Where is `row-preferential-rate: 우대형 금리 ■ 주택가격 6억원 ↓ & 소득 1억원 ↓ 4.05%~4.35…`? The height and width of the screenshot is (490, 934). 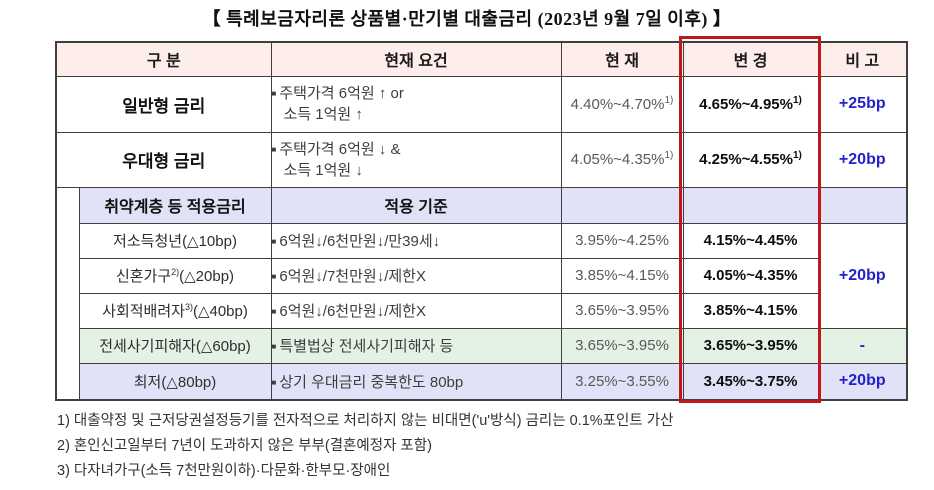 row-preferential-rate: 우대형 금리 ■ 주택가격 6억원 ↓ & 소득 1억원 ↓ 4.05%~4.35… is located at coordinates (481, 159).